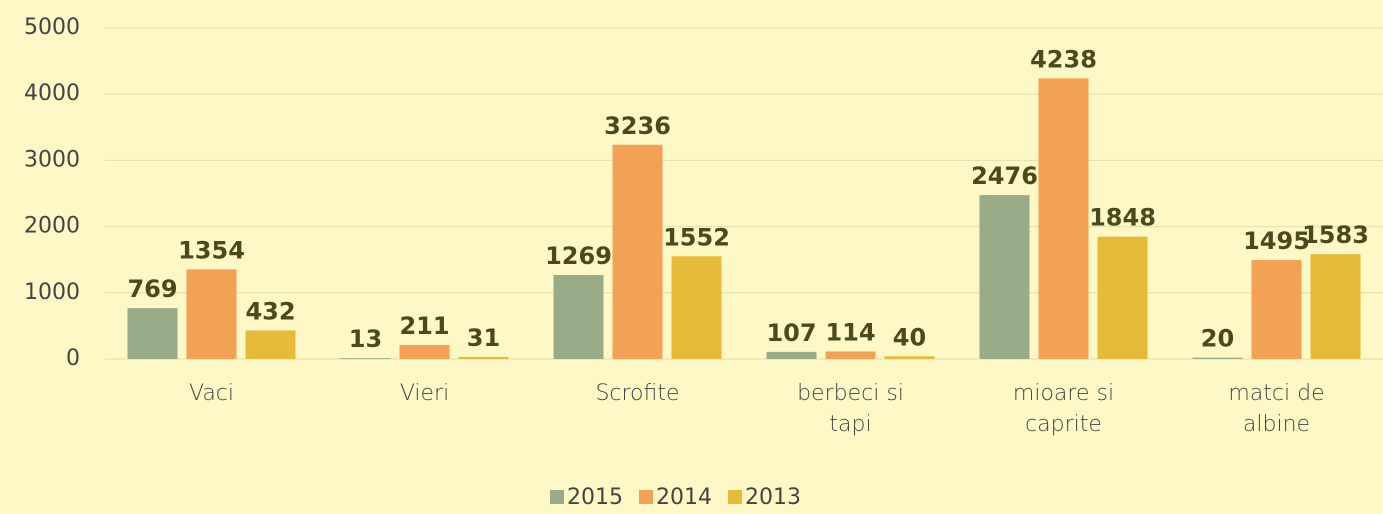 Image resolution: width=1383 pixels, height=514 pixels. I want to click on data-label: 1848, so click(1122, 218).